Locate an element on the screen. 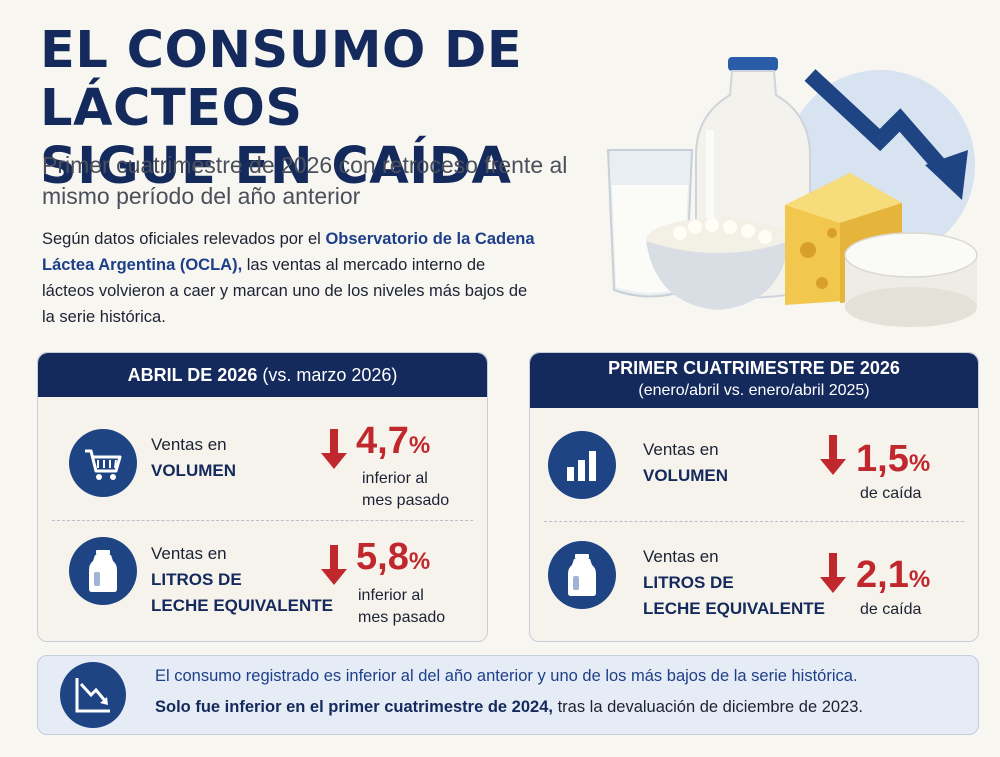 The height and width of the screenshot is (757, 1000). april-panel-header: ABRIL DE 2026 (vs. marzo 2026) is located at coordinates (262, 375).